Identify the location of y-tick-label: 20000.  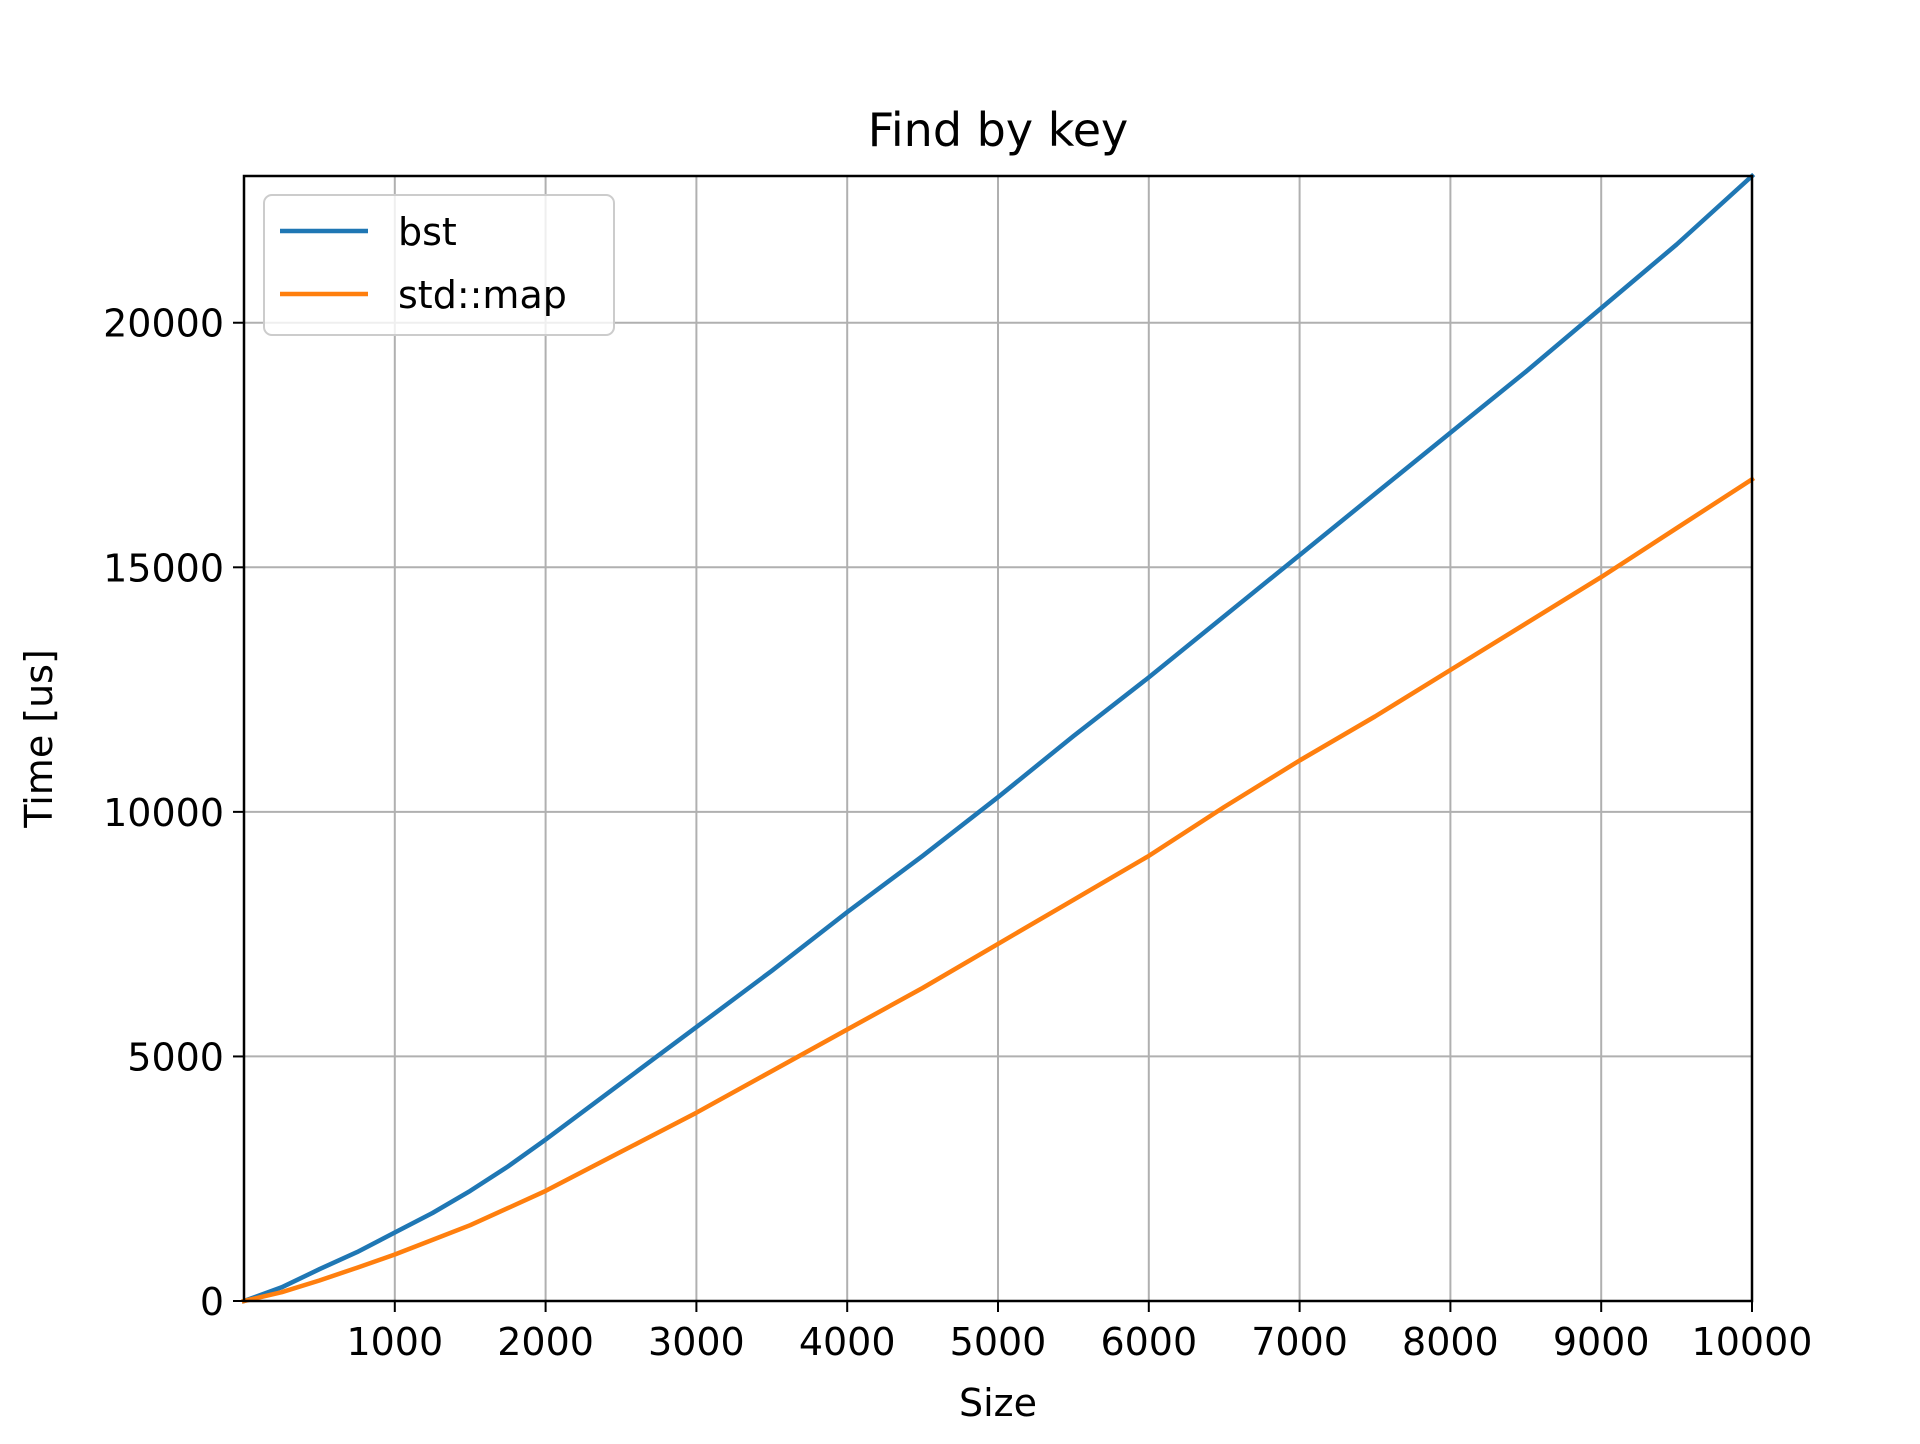
(163, 324).